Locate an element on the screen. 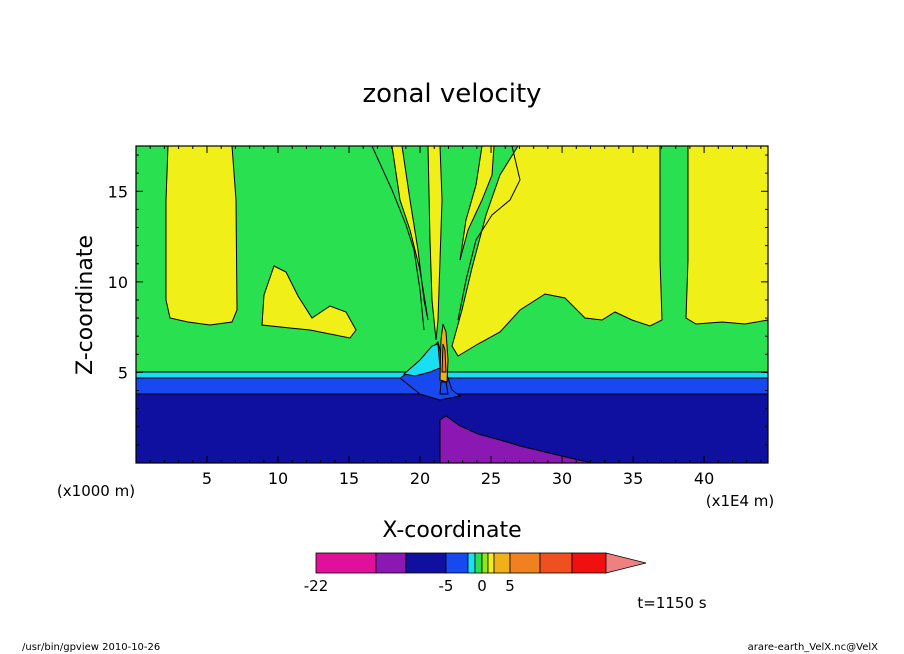  region-jet-inner is located at coordinates (444, 358).